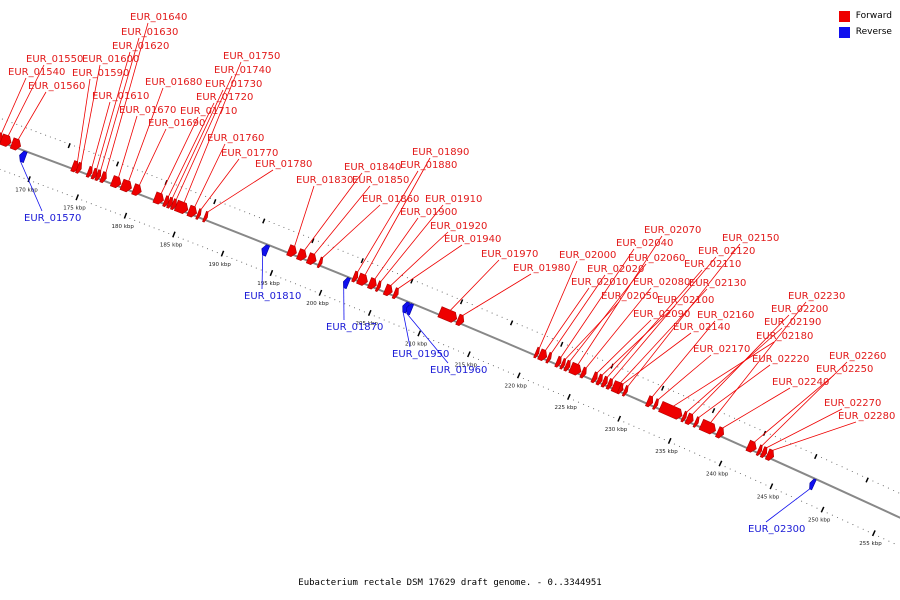 This screenshot has height=600, width=900. Describe the element at coordinates (701, 327) in the screenshot. I see `gene-label-eur-02140: EUR_02140` at that location.